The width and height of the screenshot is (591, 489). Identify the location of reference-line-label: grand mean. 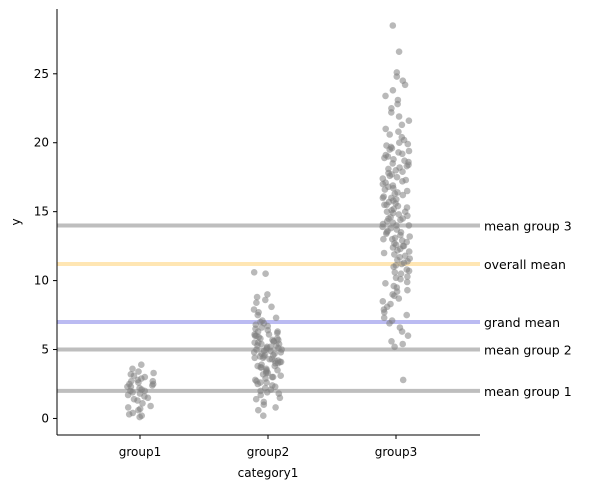
(522, 322).